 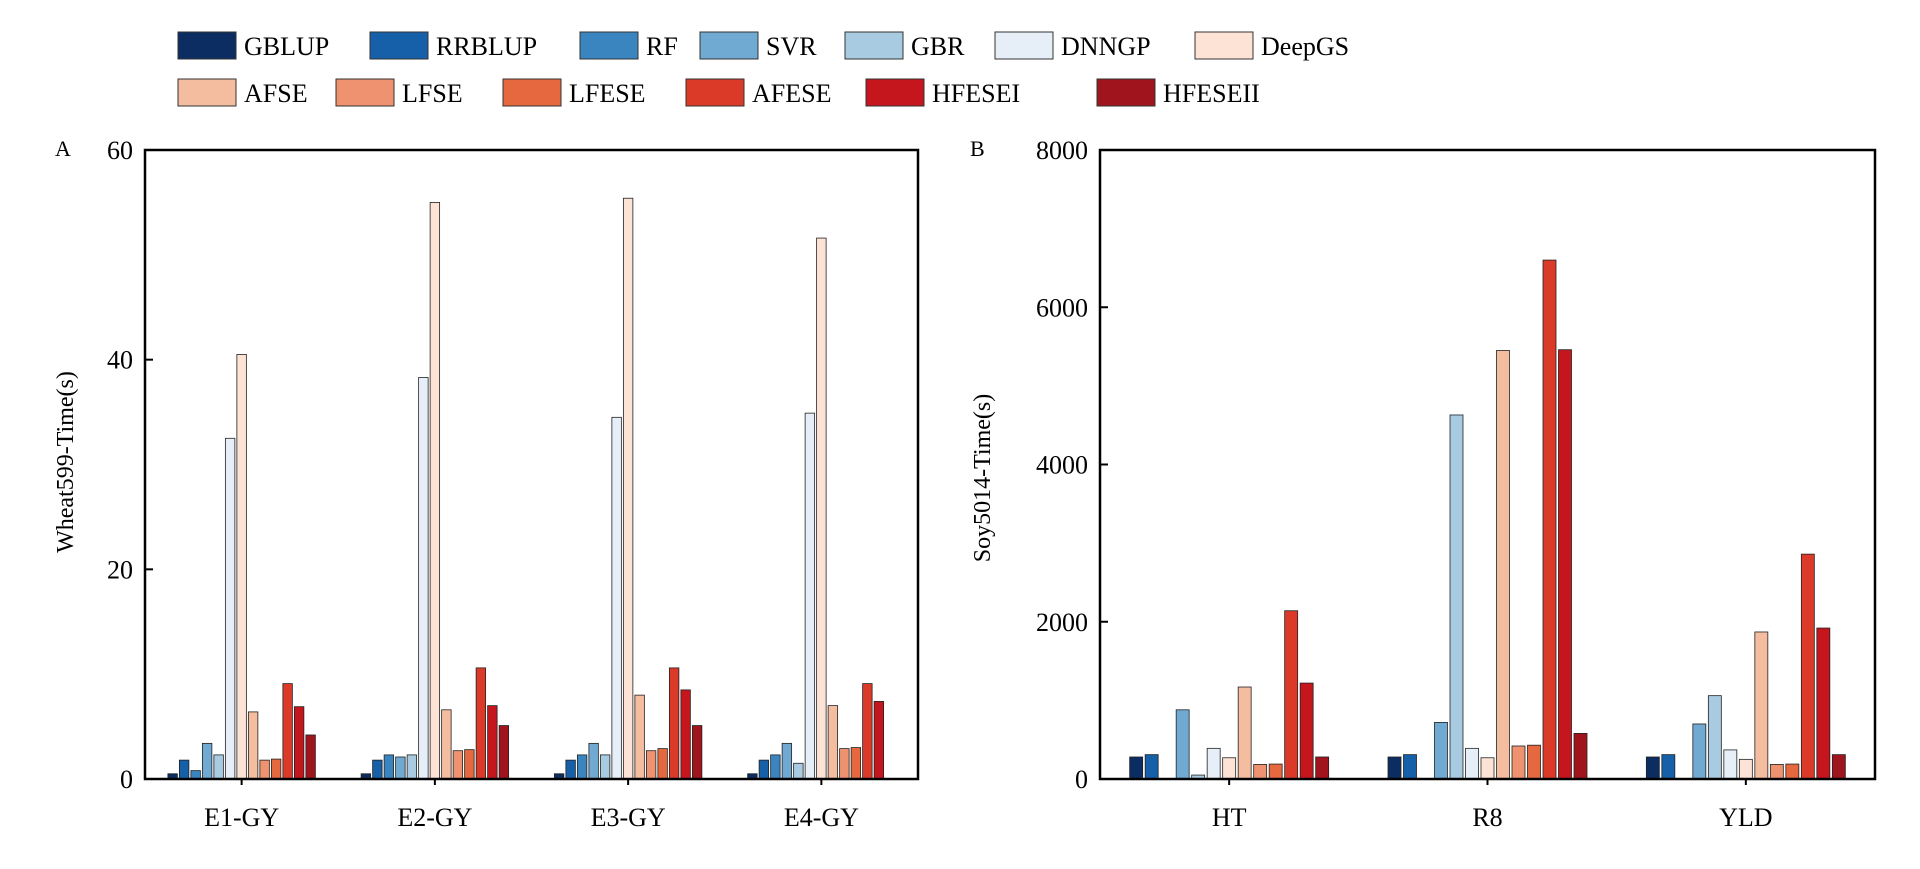 I want to click on bar-afese-ht, so click(x=1291, y=695).